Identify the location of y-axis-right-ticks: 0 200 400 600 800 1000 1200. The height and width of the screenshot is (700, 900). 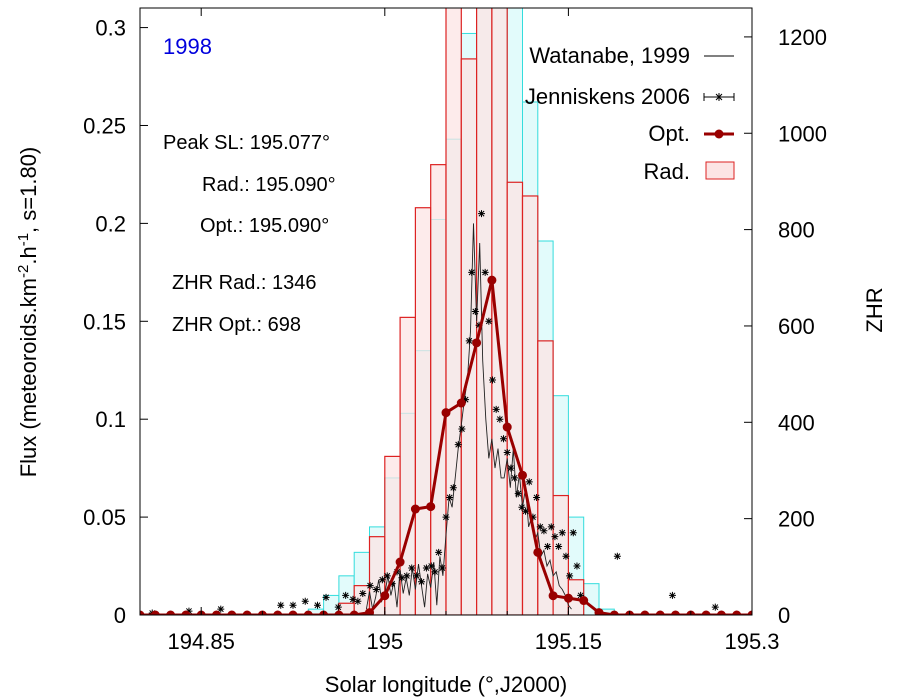
(785, 326).